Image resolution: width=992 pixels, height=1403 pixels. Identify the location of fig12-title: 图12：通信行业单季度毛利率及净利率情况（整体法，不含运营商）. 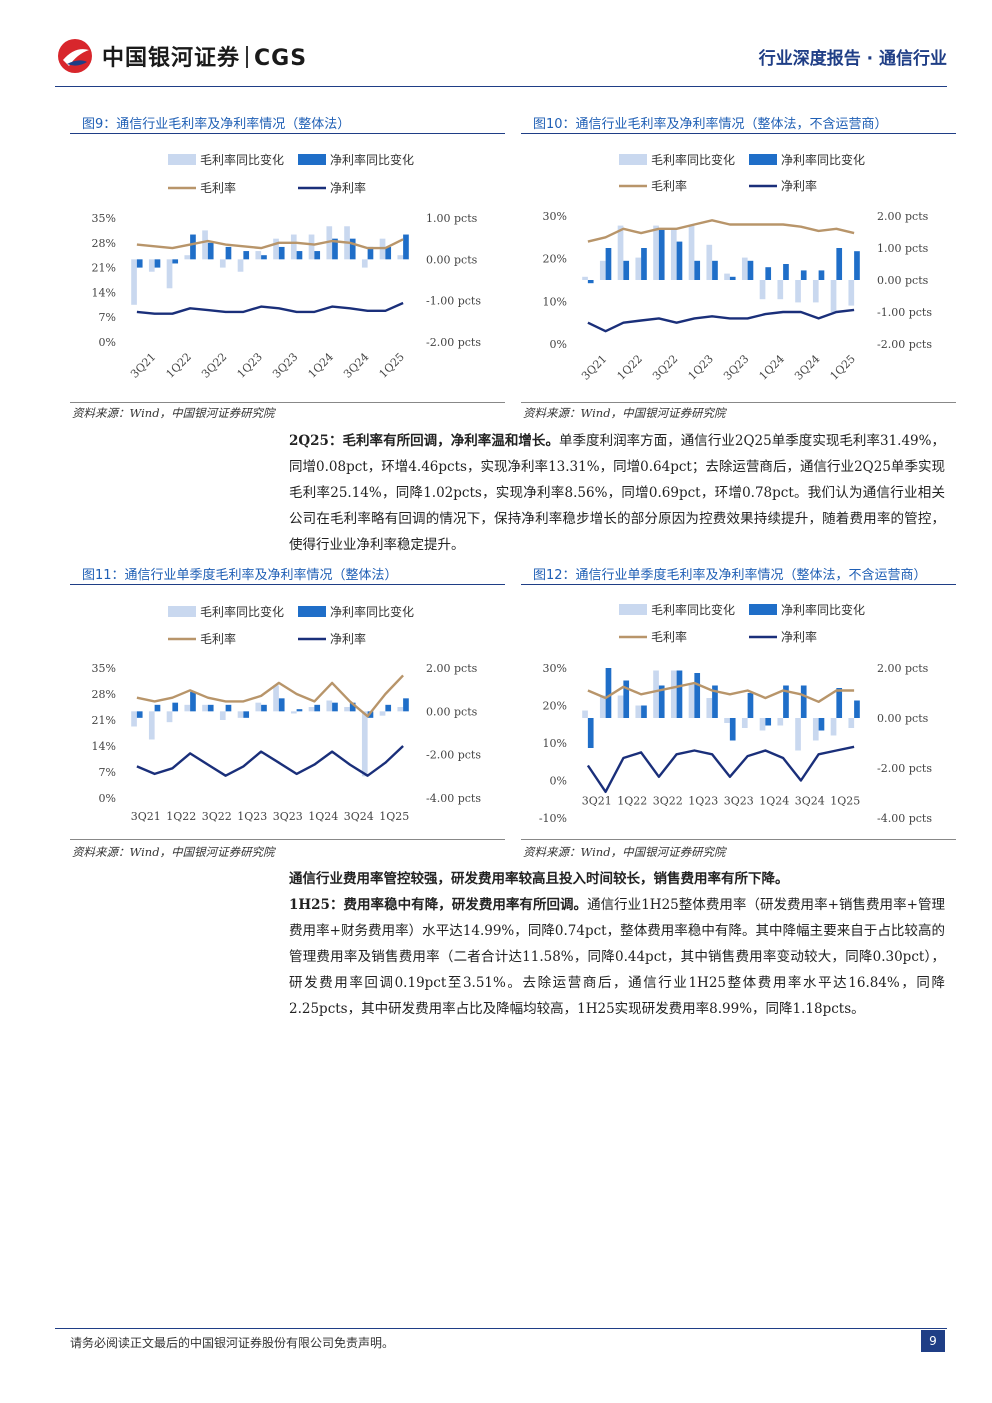
(730, 575).